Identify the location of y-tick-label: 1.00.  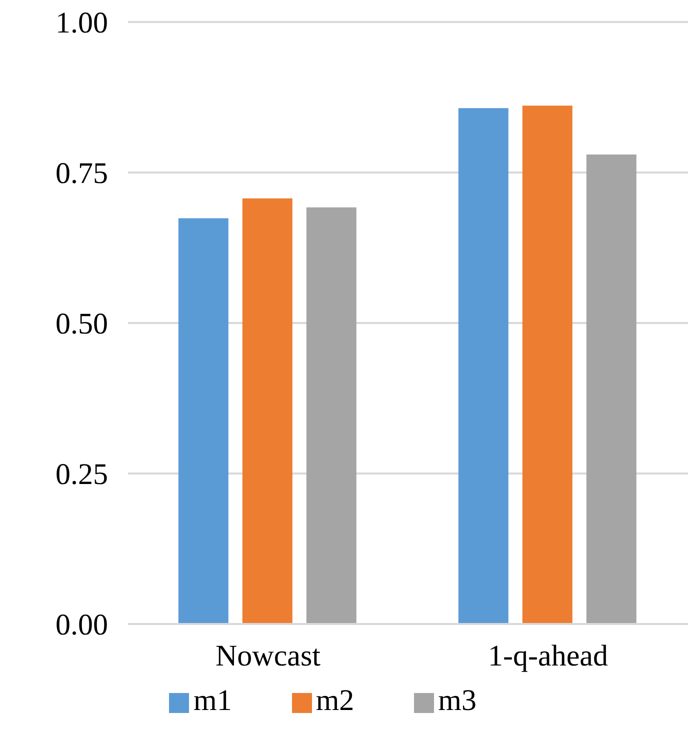
(82, 23).